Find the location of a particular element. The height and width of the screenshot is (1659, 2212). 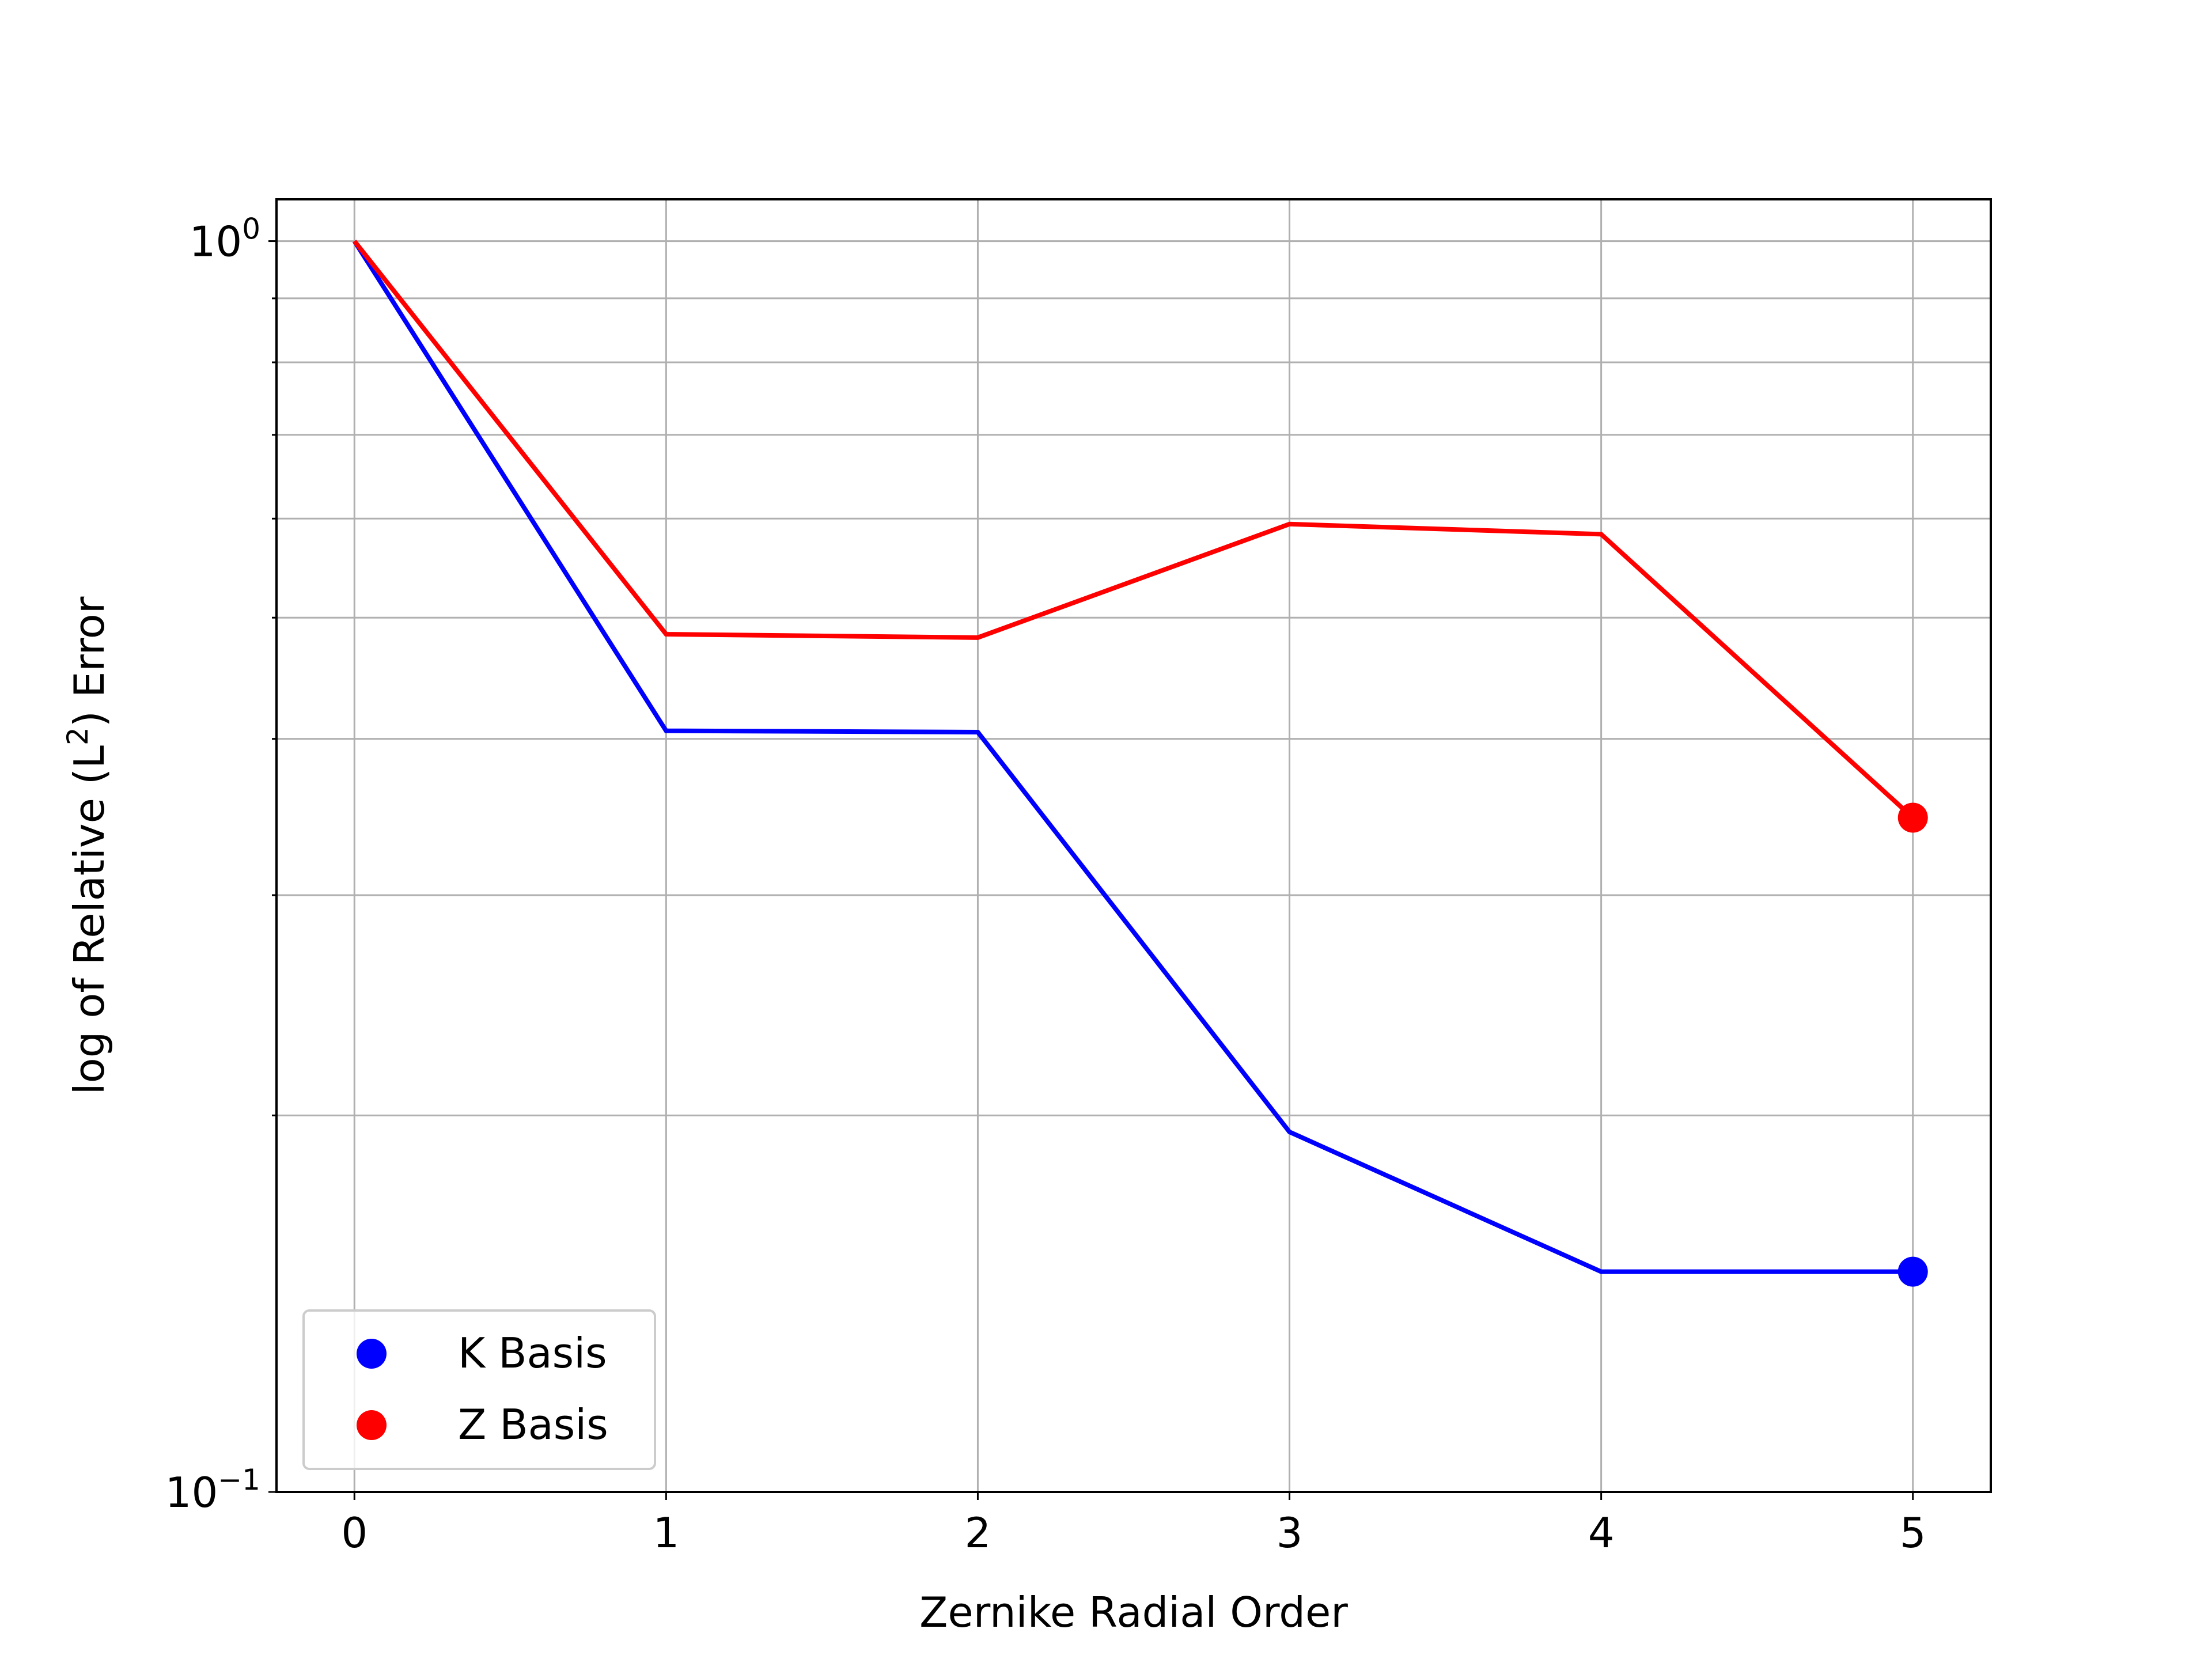

y-axis-label-main: log of Relative (L is located at coordinates (89, 919).